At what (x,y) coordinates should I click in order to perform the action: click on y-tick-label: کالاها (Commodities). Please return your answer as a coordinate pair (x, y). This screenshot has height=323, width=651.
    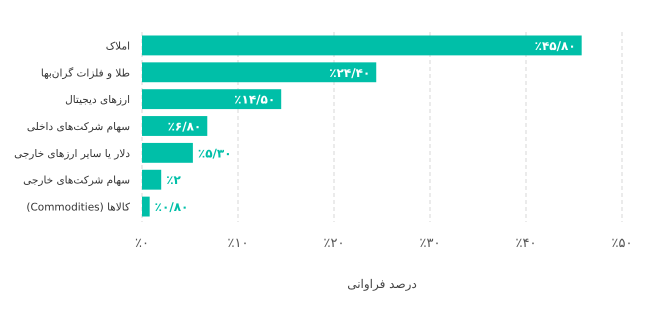
    Looking at the image, I should click on (78, 208).